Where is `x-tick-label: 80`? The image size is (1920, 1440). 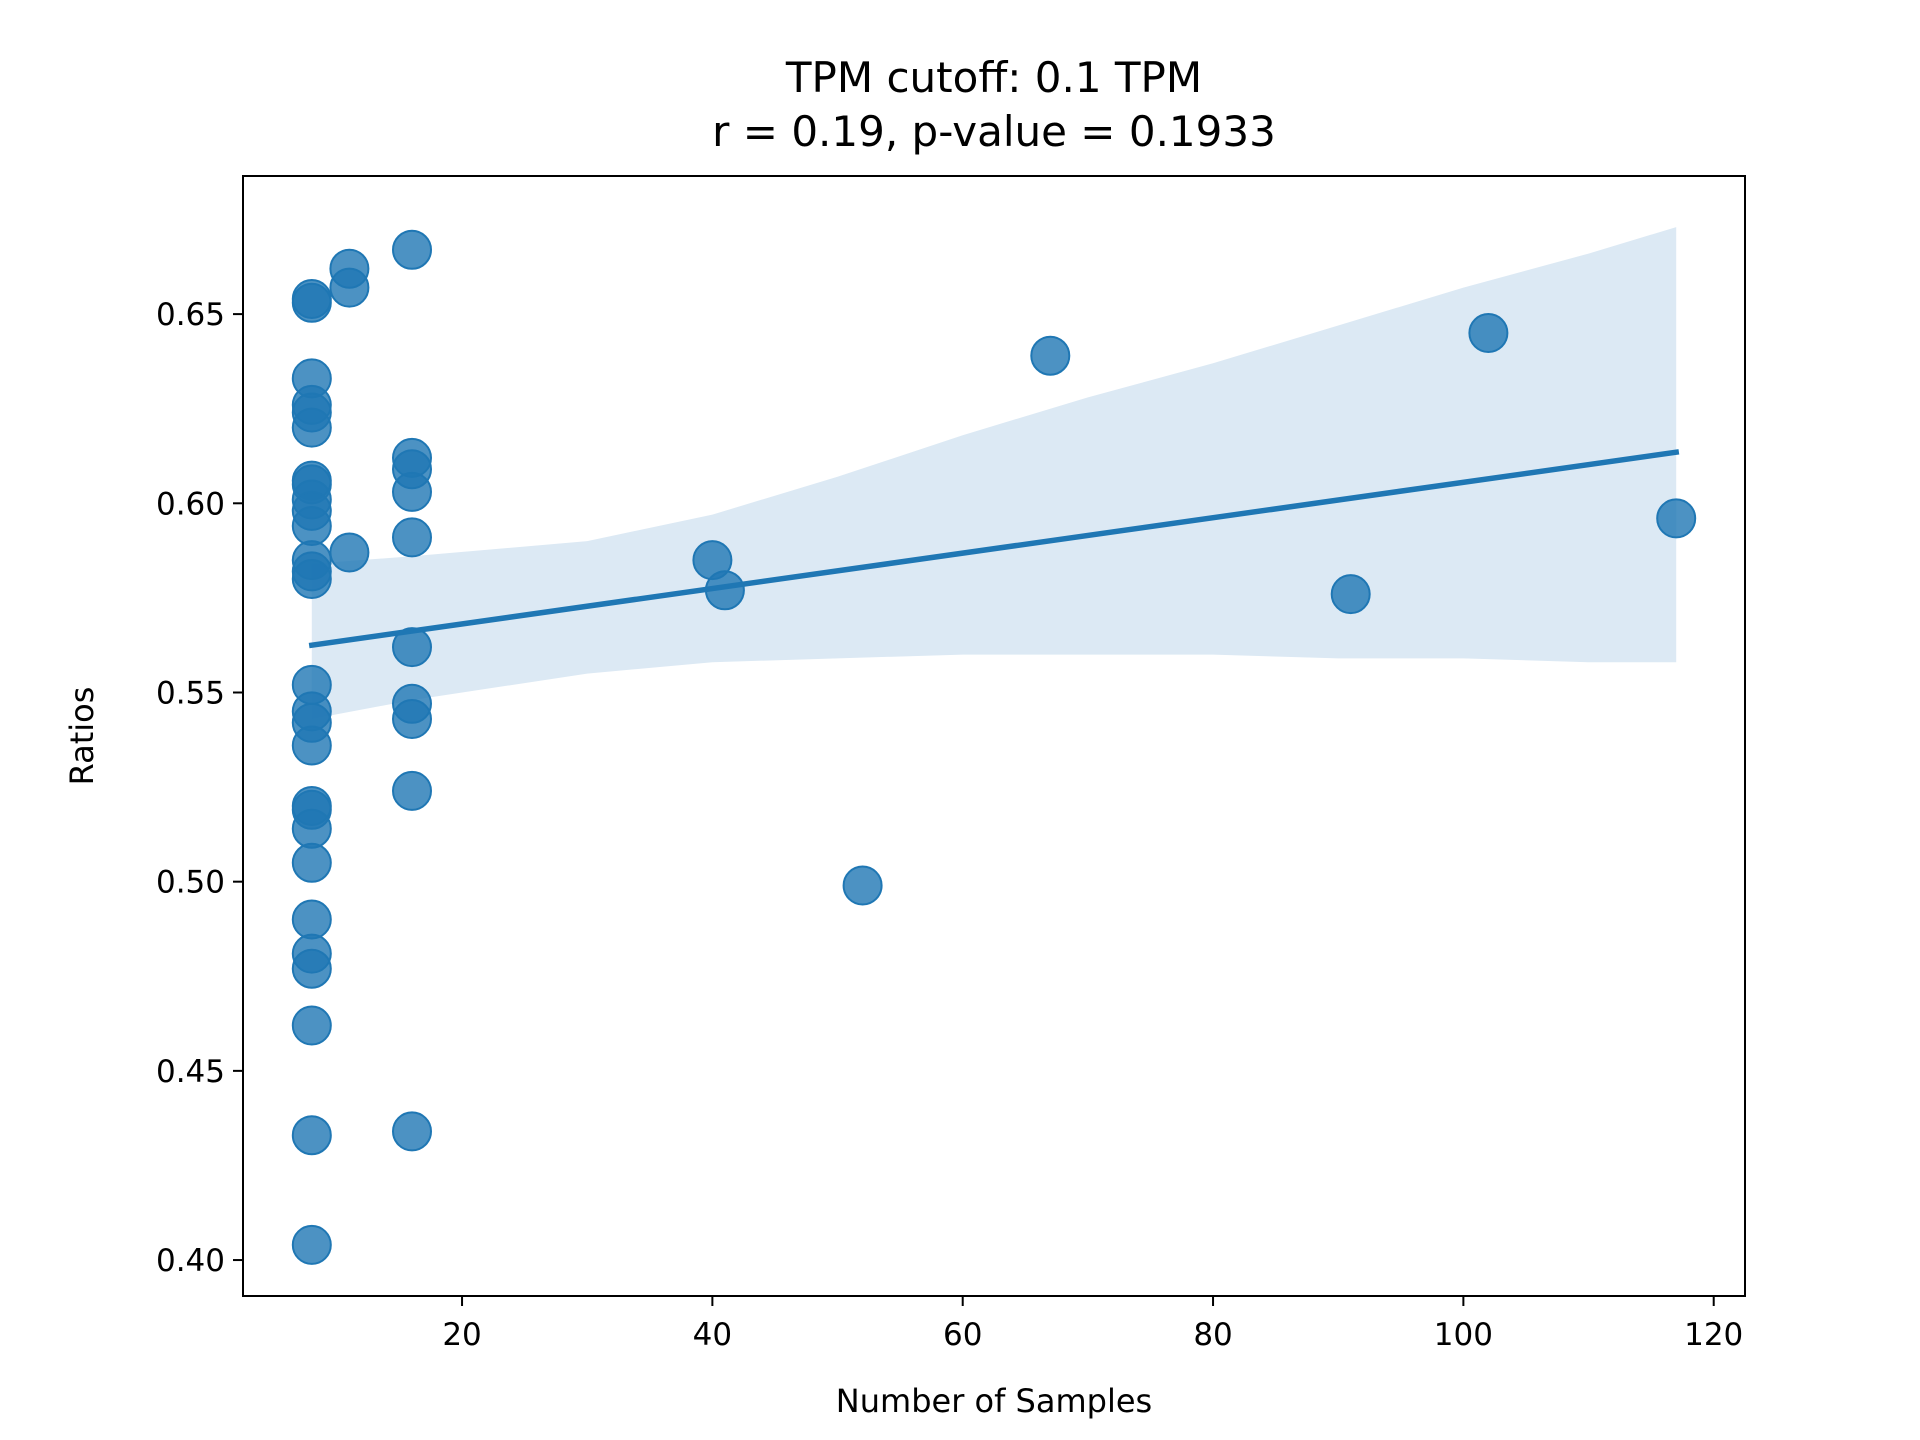 x-tick-label: 80 is located at coordinates (1212, 1335).